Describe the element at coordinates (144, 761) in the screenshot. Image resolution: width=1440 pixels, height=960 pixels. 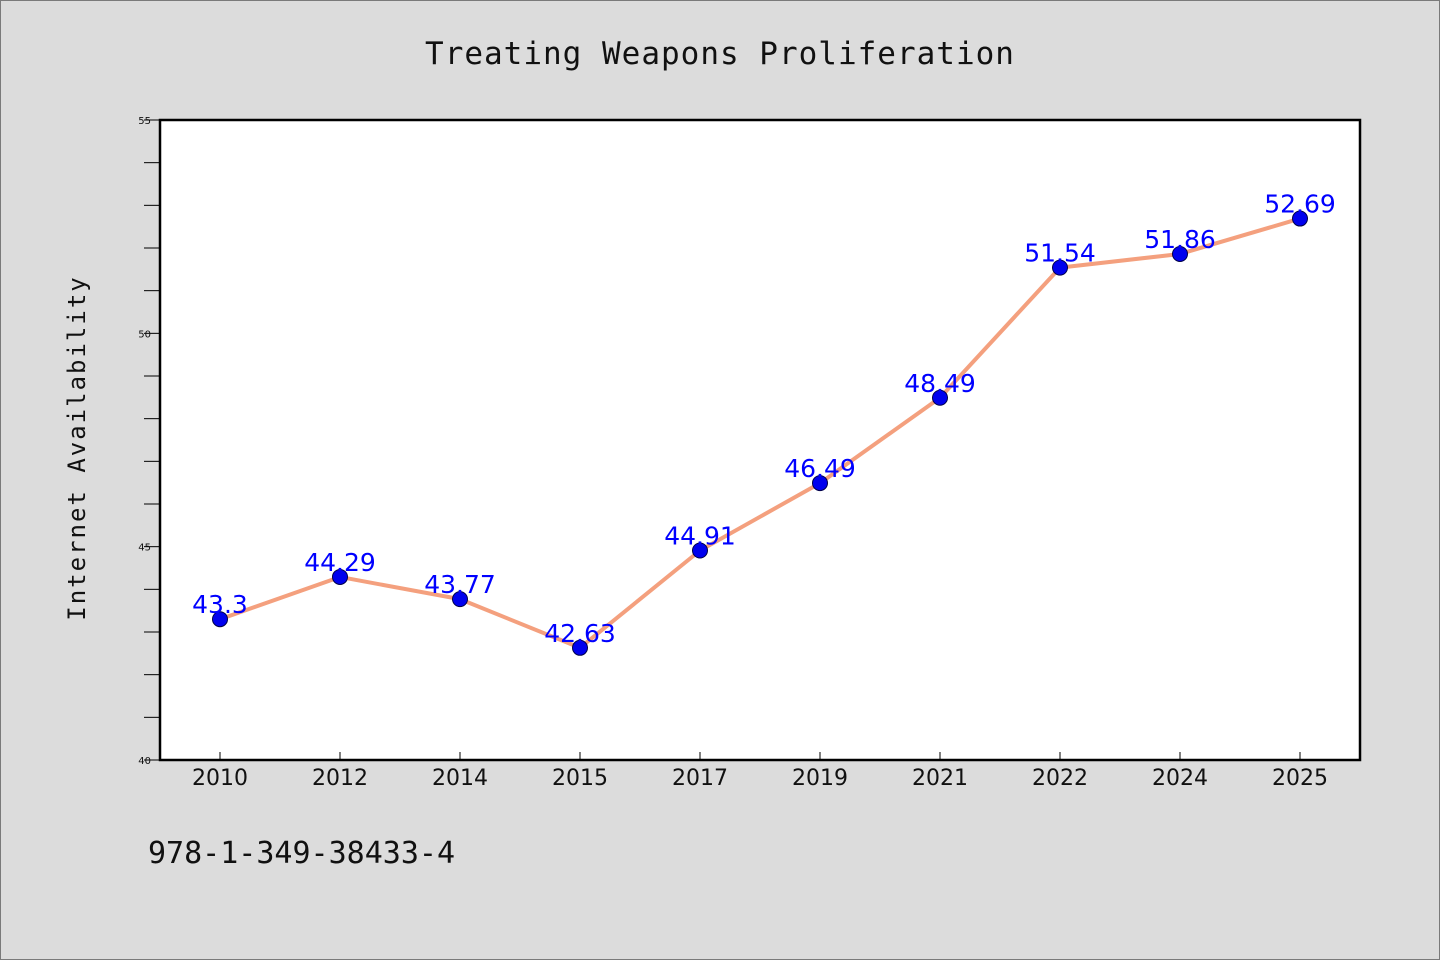
I see `y-tick-label: 40` at that location.